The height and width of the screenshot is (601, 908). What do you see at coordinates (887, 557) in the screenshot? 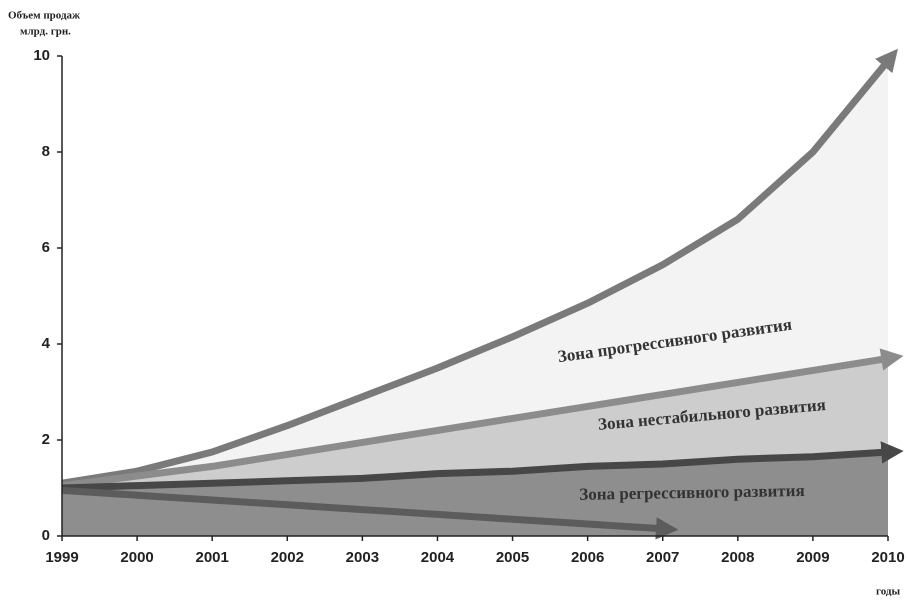
I see `x-tick-label: 2010` at bounding box center [887, 557].